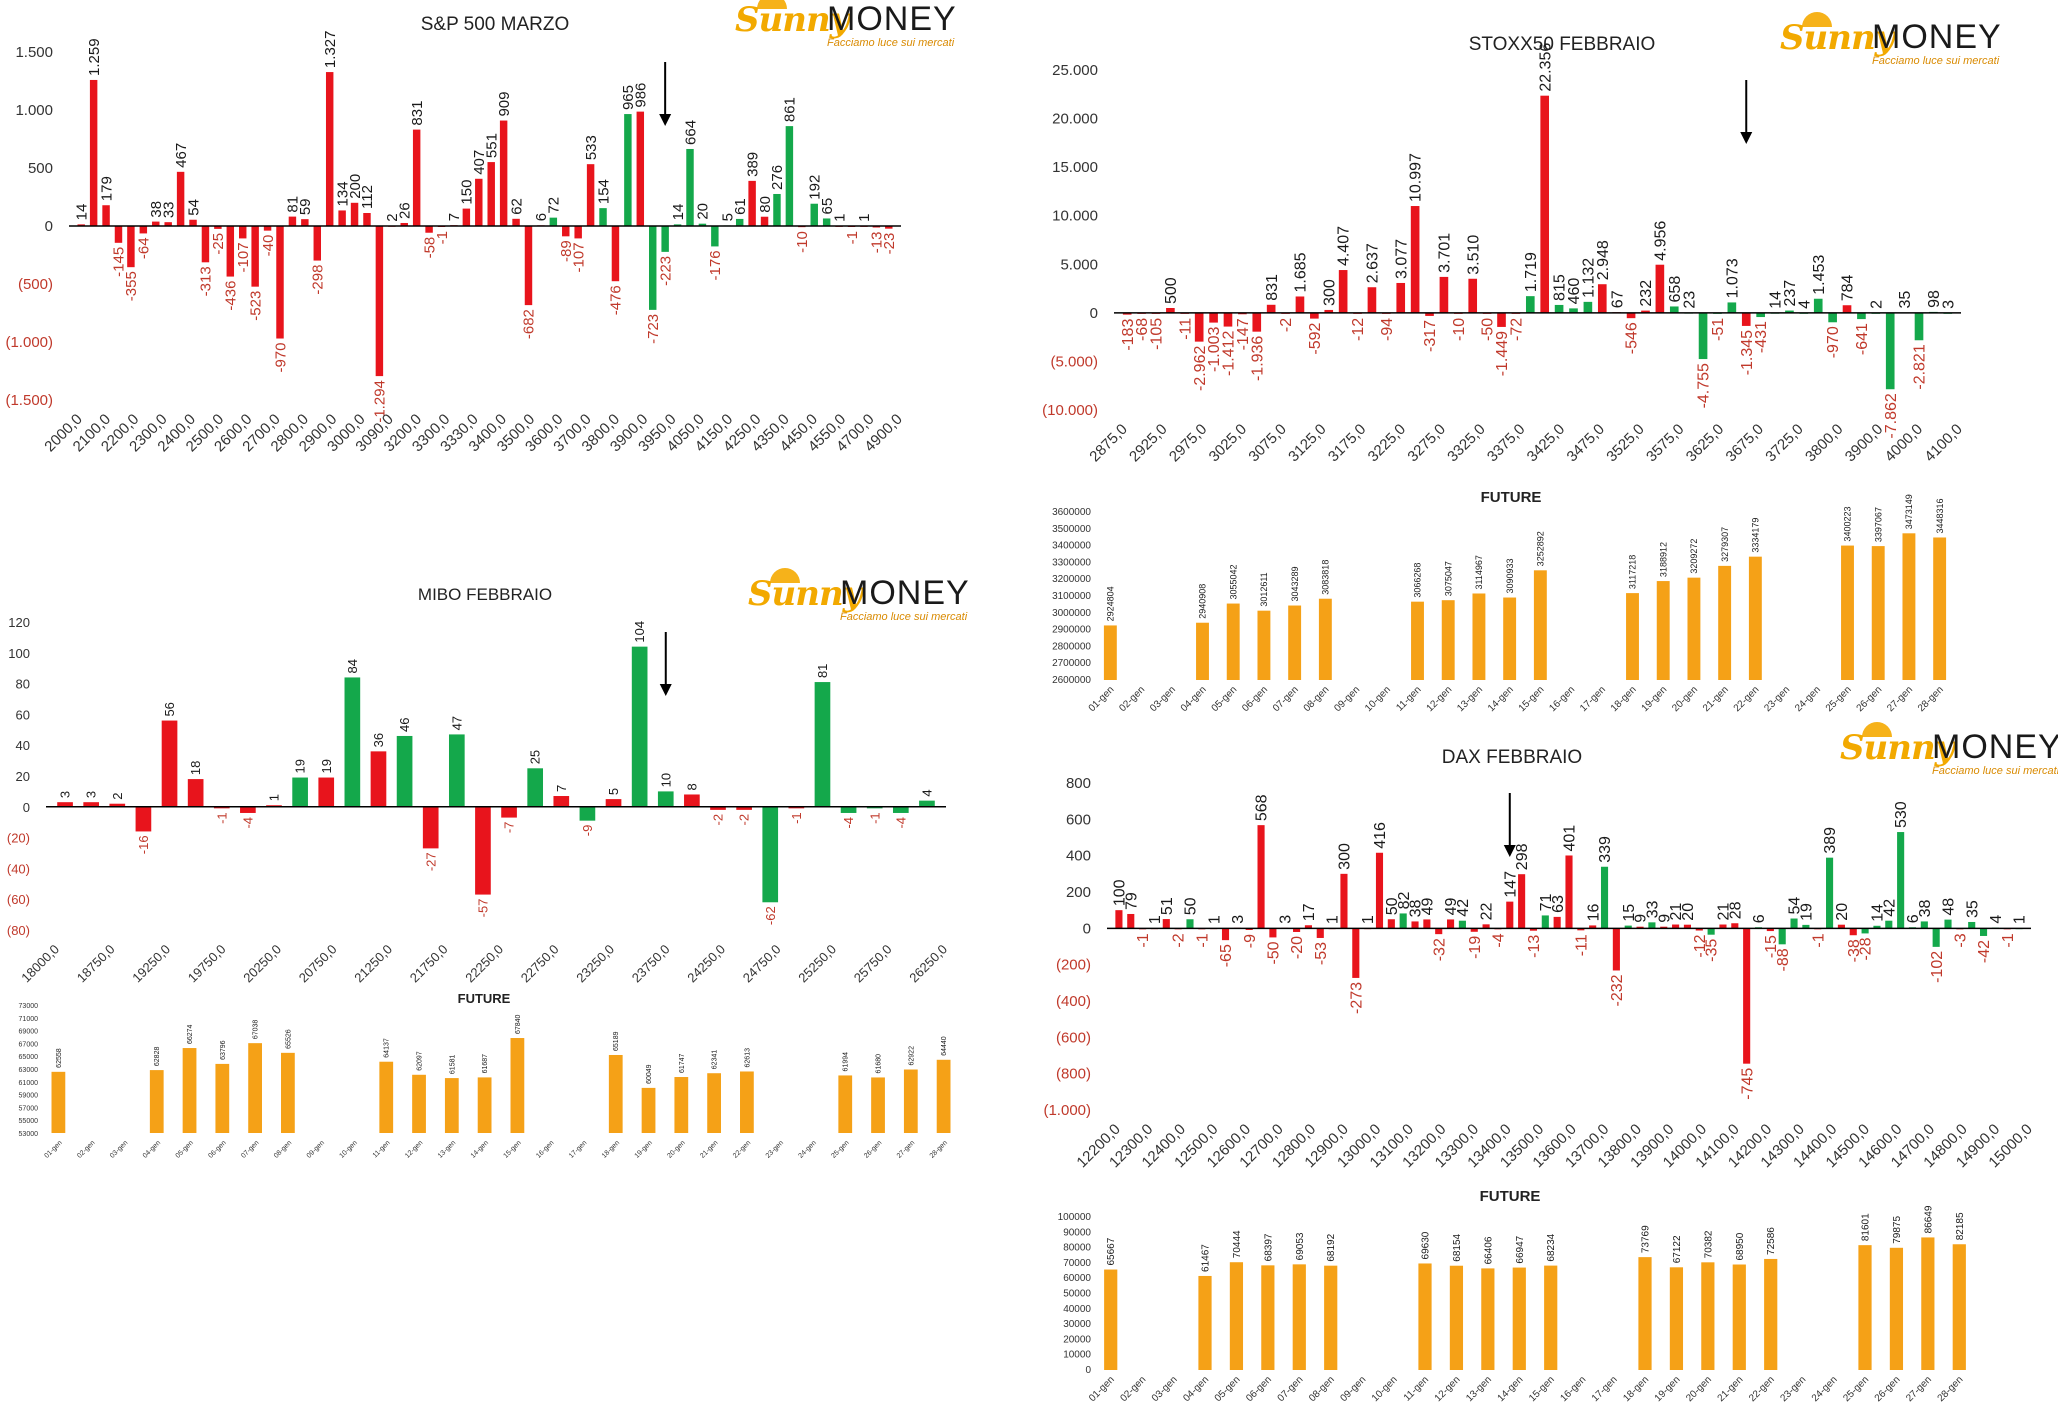  I want to click on x-tick-label: 19250,0, so click(151, 964).